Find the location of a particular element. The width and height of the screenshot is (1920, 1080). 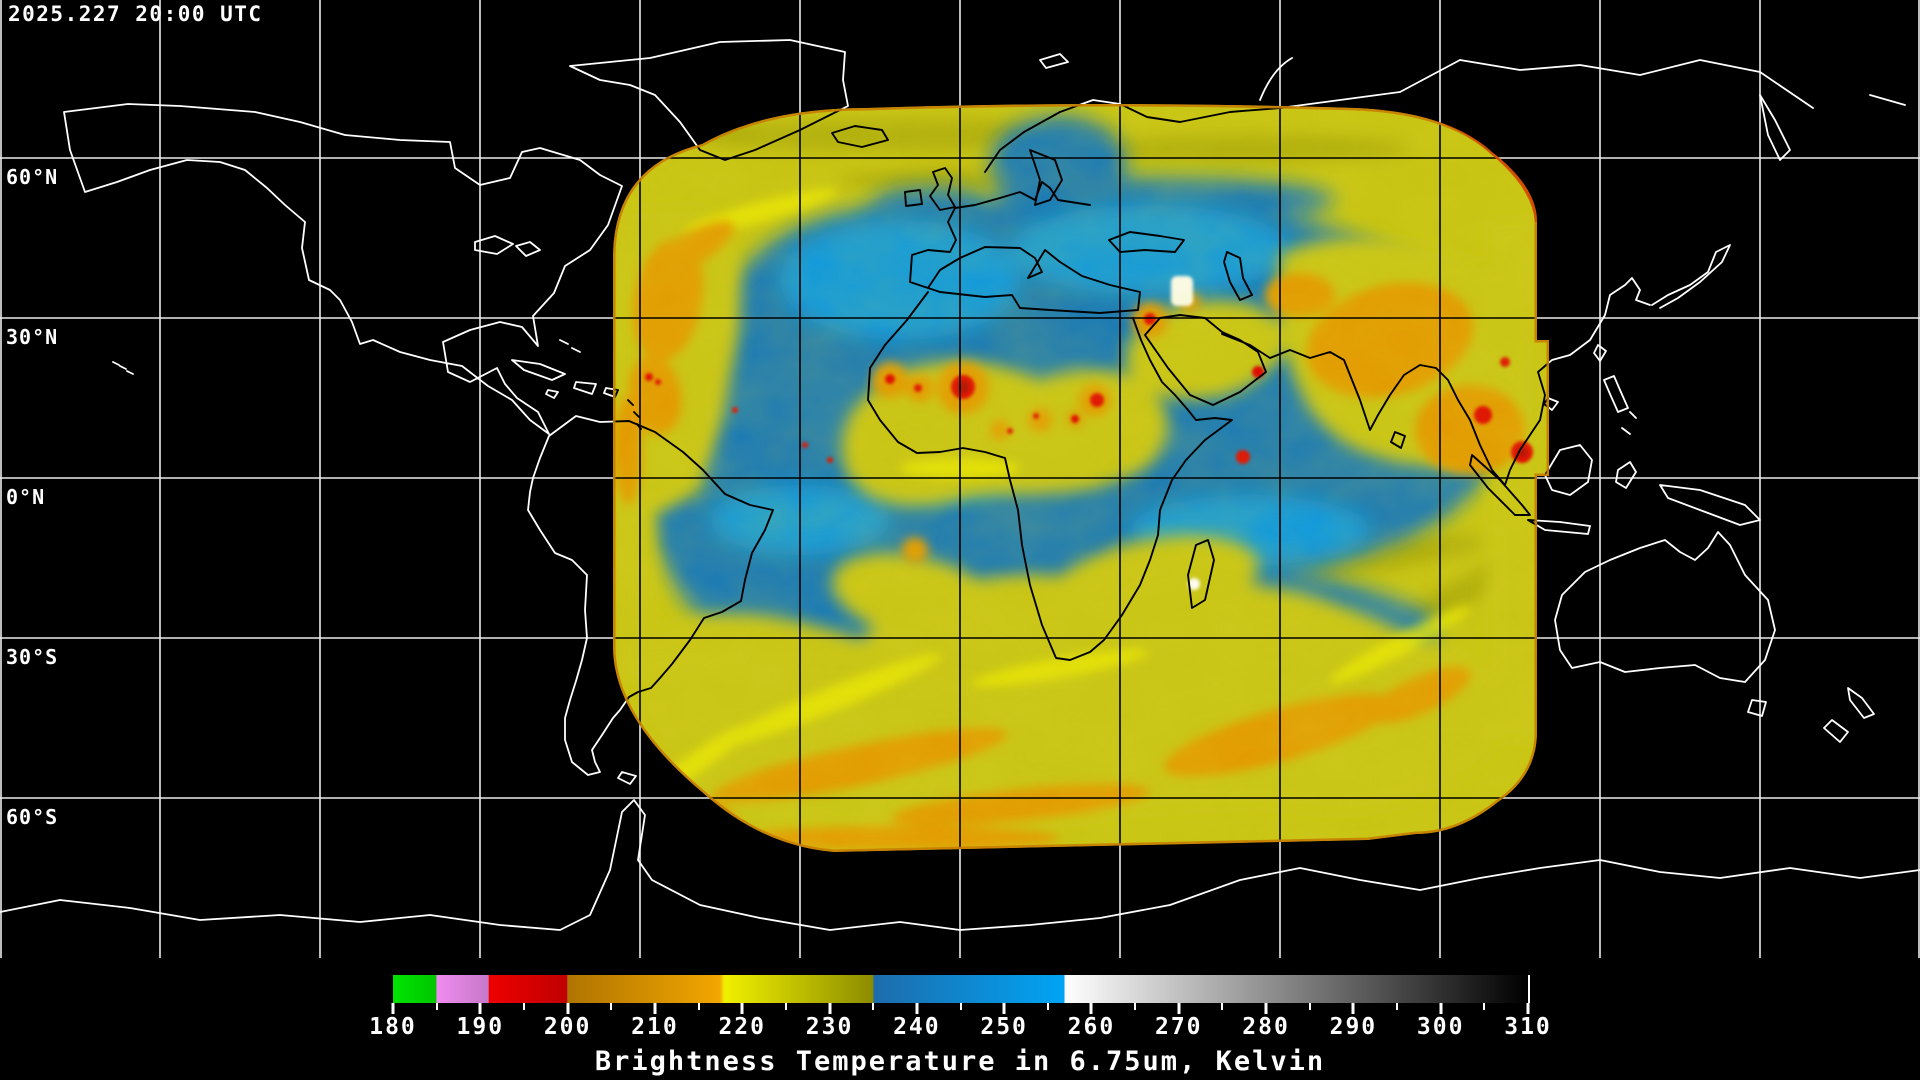

colorbar-tick-label: 210 is located at coordinates (655, 1027).